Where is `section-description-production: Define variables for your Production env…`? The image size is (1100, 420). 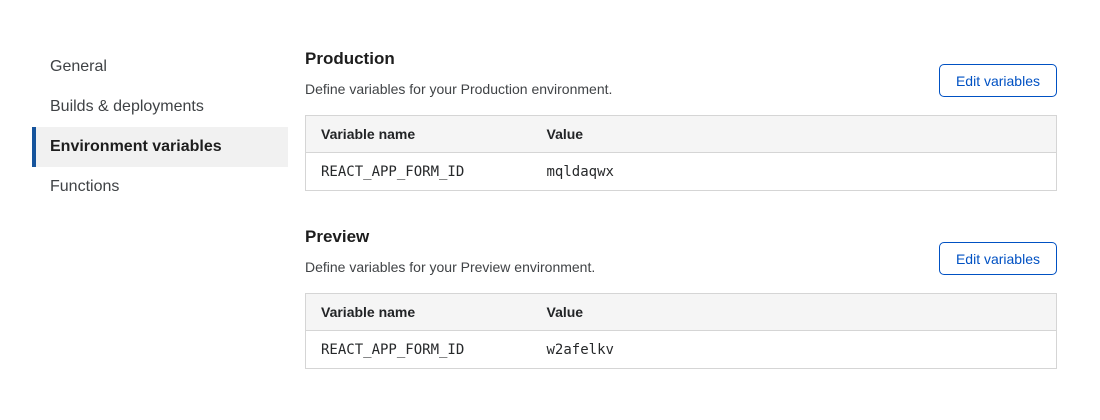
section-description-production: Define variables for your Production env… is located at coordinates (459, 89).